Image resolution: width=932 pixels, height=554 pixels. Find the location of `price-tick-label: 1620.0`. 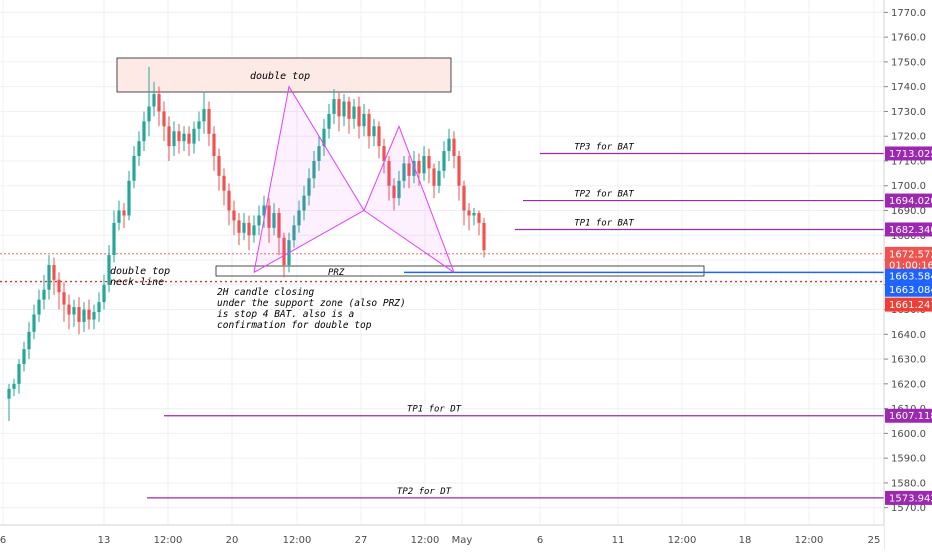

price-tick-label: 1620.0 is located at coordinates (908, 384).